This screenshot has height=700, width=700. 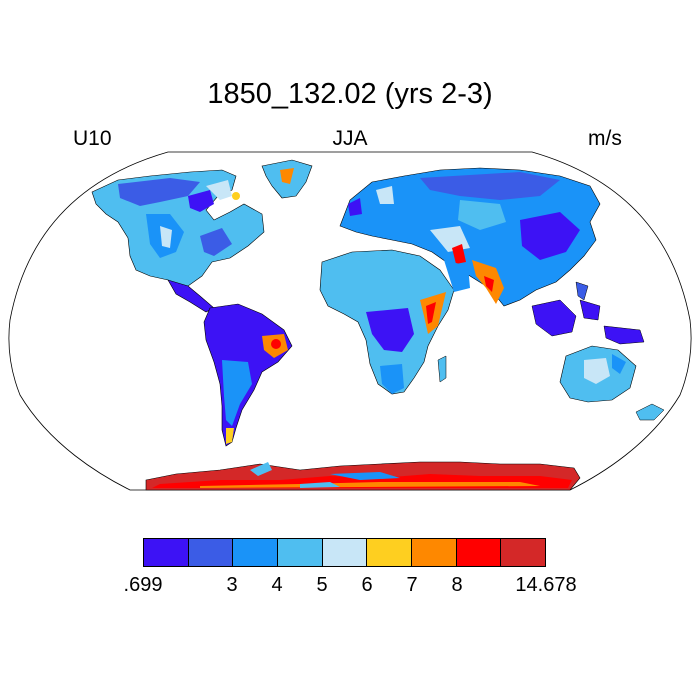 What do you see at coordinates (394, 322) in the screenshot?
I see `africa` at bounding box center [394, 322].